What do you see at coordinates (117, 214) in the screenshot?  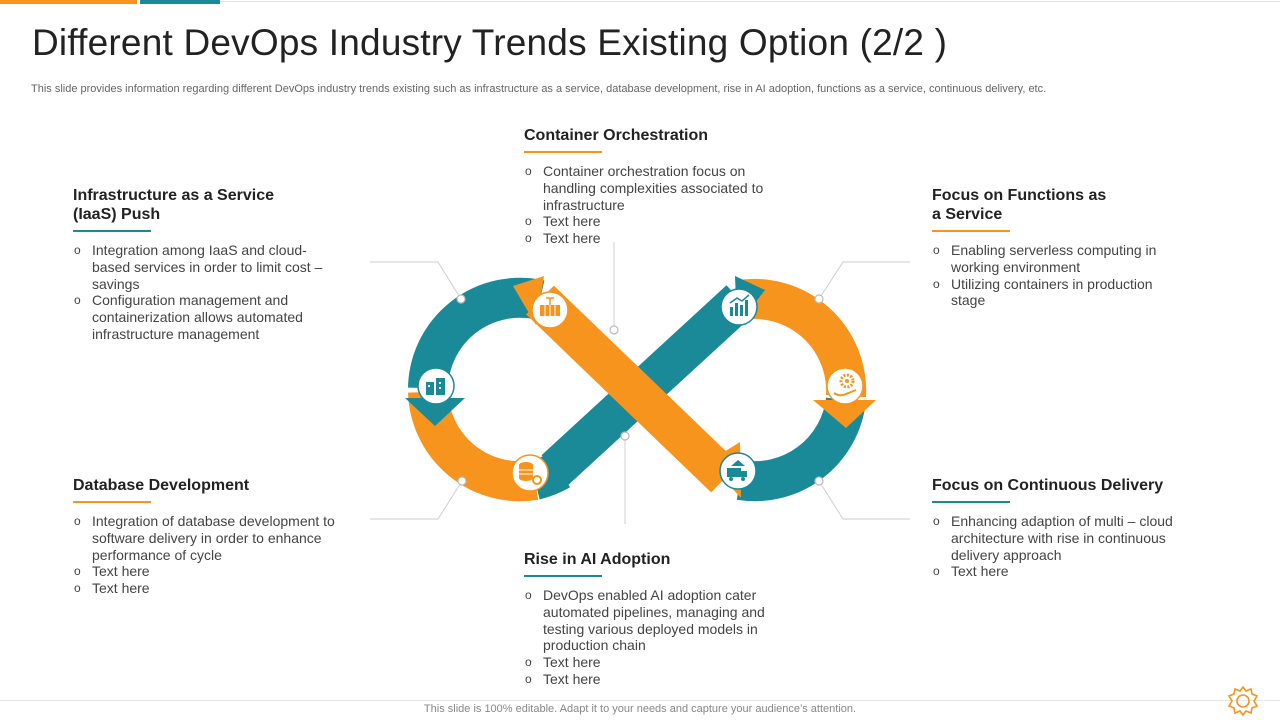 I see `section-title-line2: (IaaS) Push` at bounding box center [117, 214].